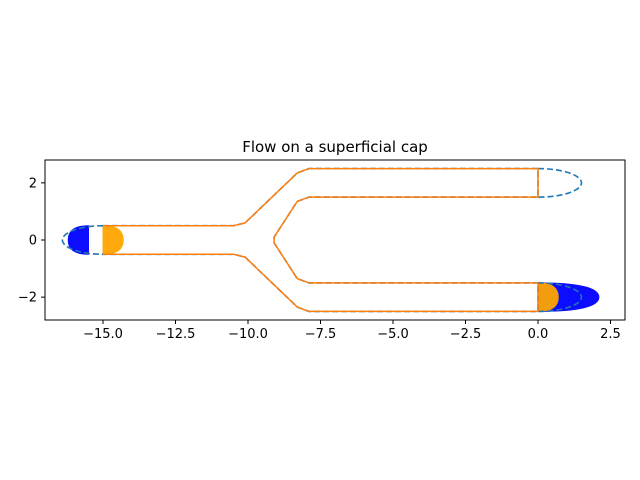 The width and height of the screenshot is (640, 480). Describe the element at coordinates (176, 334) in the screenshot. I see `x-tick-label: −12.5` at that location.